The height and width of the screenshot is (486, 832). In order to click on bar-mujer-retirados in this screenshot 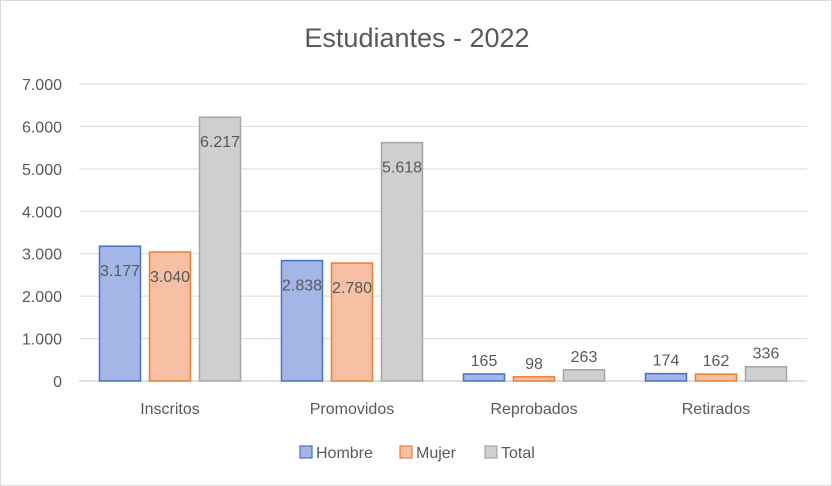, I will do `click(716, 377)`.